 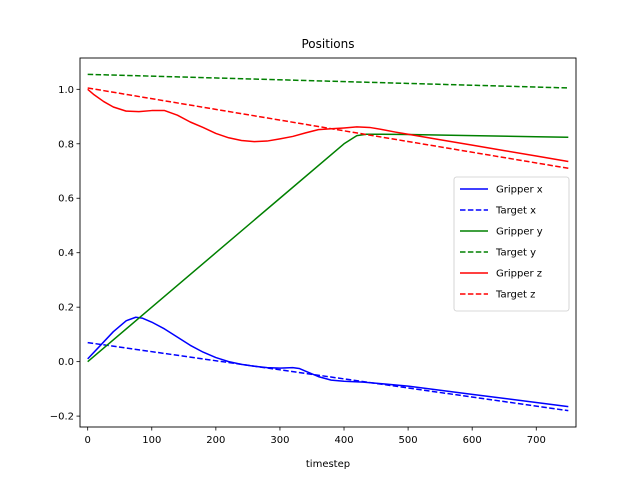 What do you see at coordinates (315, 436) in the screenshot?
I see `x-axis: 0 100 200 300 400 500 600 700` at bounding box center [315, 436].